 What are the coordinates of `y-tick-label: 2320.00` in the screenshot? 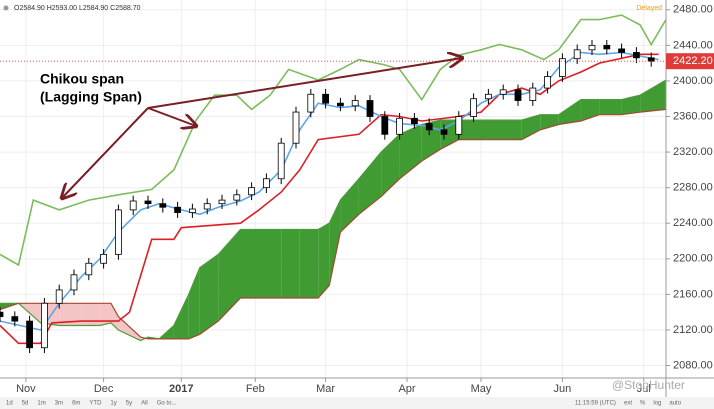 It's located at (693, 152).